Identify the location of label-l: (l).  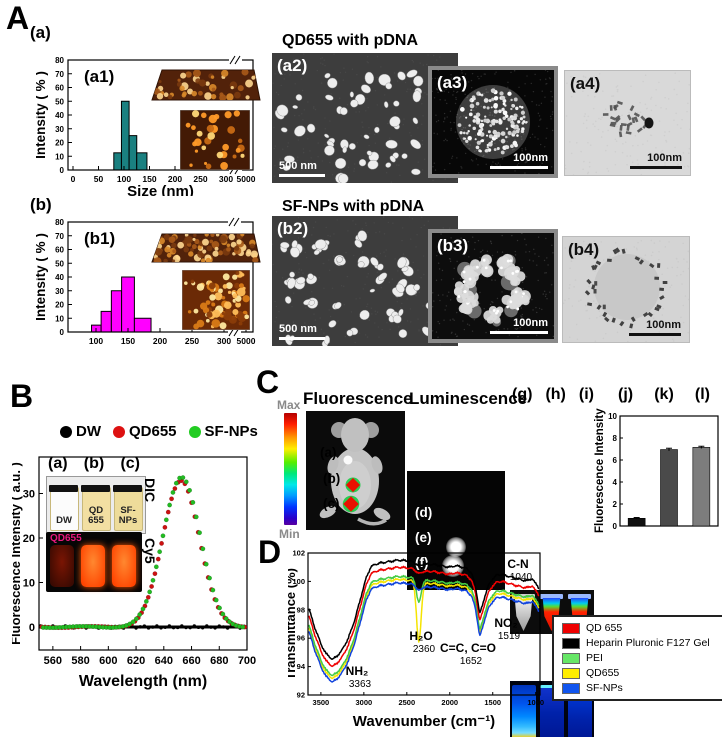
(702, 394).